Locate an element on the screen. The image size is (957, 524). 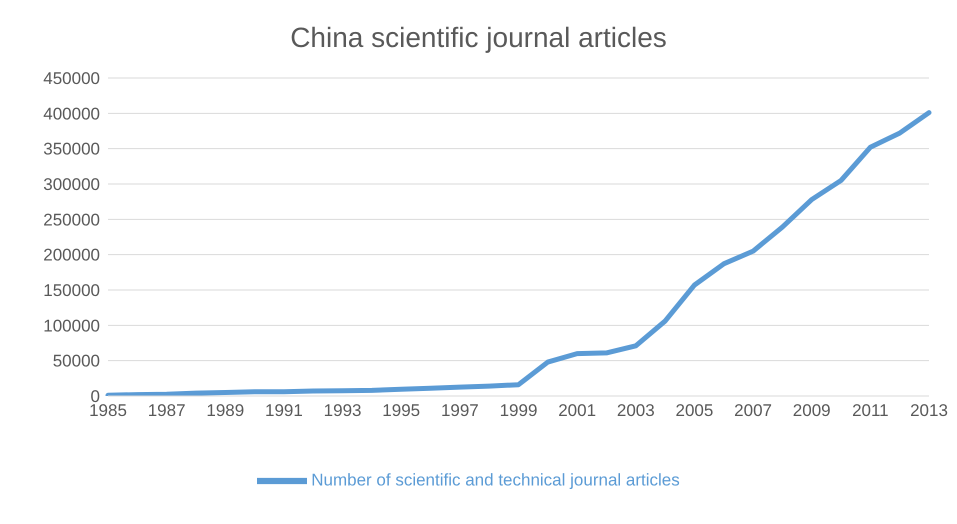
chart-title: China scientific journal articles is located at coordinates (478, 38).